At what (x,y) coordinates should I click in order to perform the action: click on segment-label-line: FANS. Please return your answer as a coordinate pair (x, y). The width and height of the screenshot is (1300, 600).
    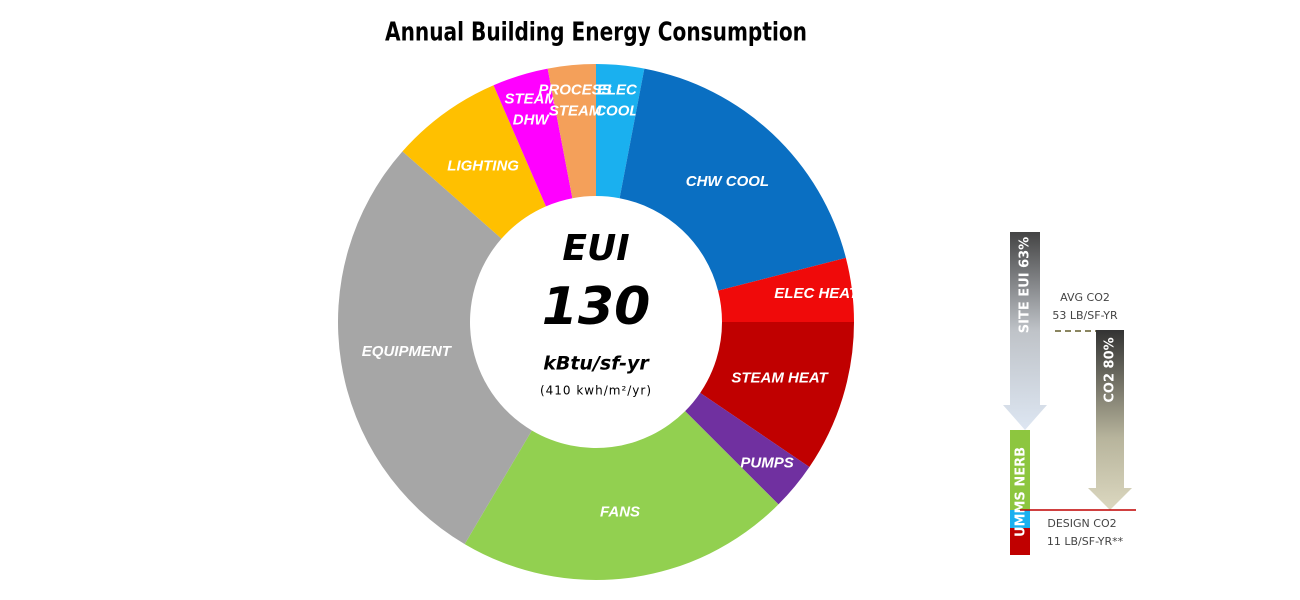
    Looking at the image, I should click on (620, 511).